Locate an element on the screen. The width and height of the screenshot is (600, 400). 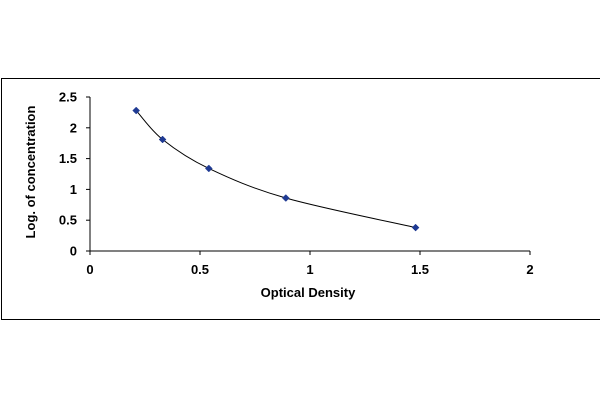
x-axis: 0 0.5 1 1.5 2 is located at coordinates (310, 263).